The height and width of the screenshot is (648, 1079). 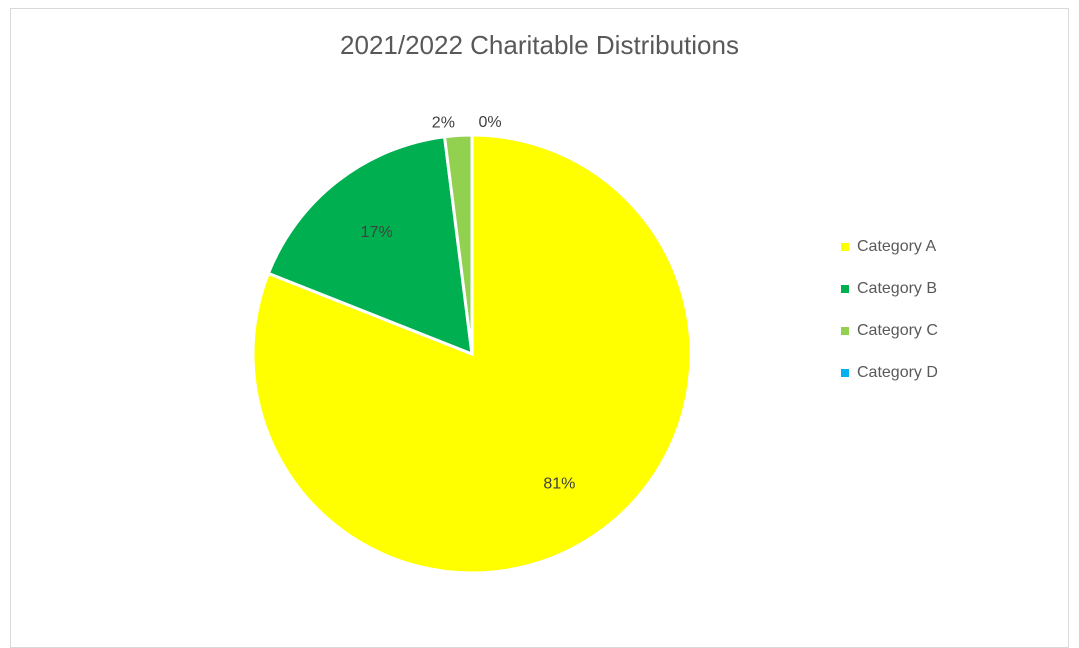 I want to click on legend-label: Category C, so click(x=897, y=330).